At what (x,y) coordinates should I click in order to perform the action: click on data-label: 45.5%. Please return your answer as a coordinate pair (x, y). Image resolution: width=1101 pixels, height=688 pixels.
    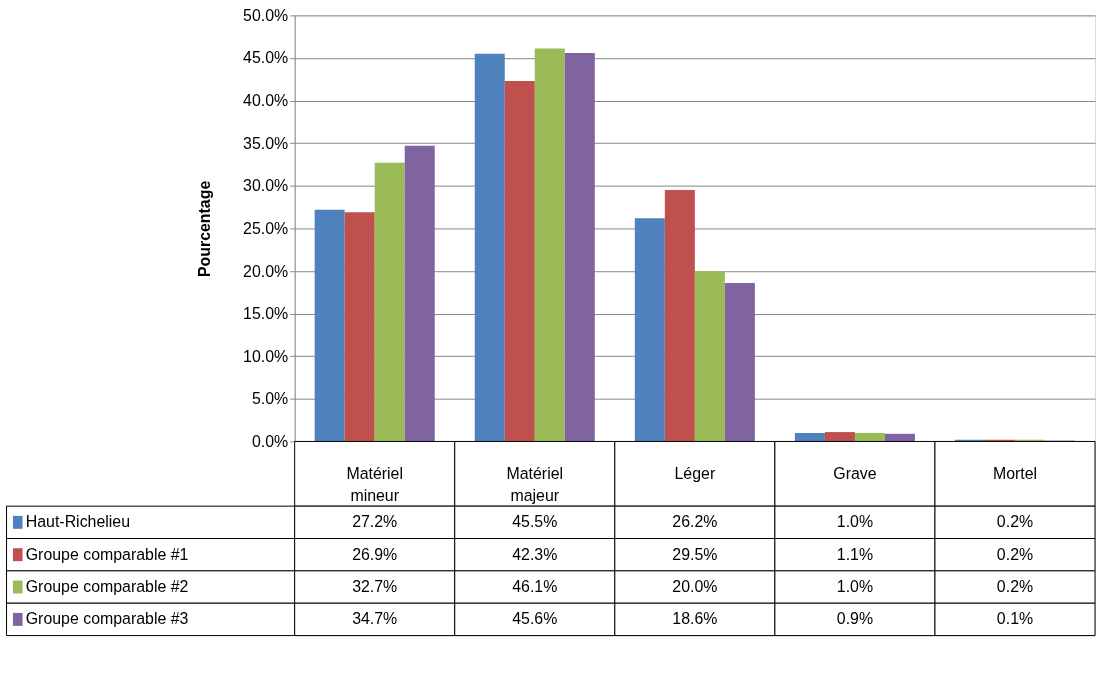
    Looking at the image, I should click on (535, 522).